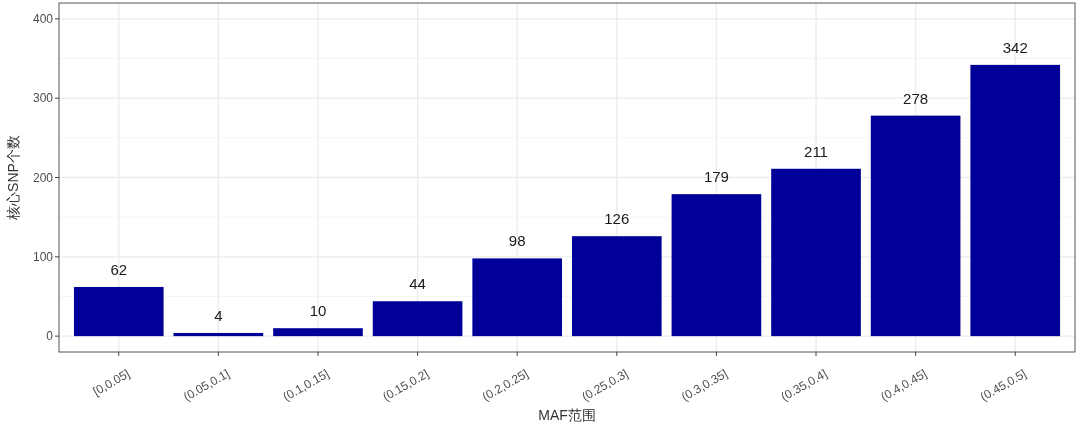 This screenshot has height=425, width=1080. I want to click on data-label: 278, so click(916, 98).